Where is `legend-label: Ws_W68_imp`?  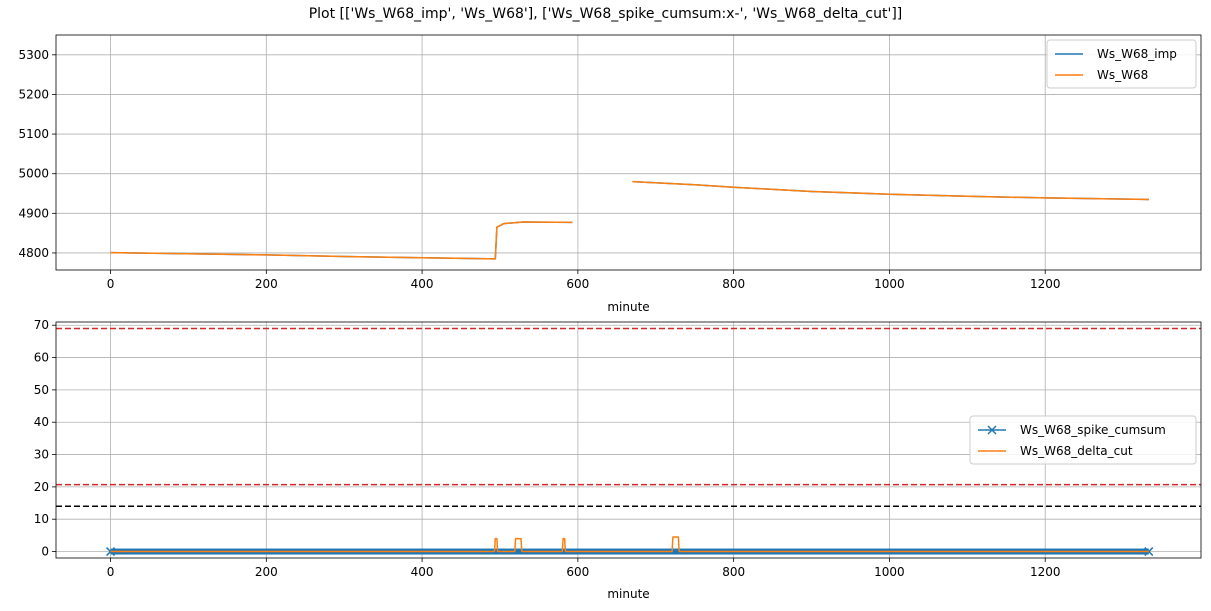 legend-label: Ws_W68_imp is located at coordinates (1137, 54).